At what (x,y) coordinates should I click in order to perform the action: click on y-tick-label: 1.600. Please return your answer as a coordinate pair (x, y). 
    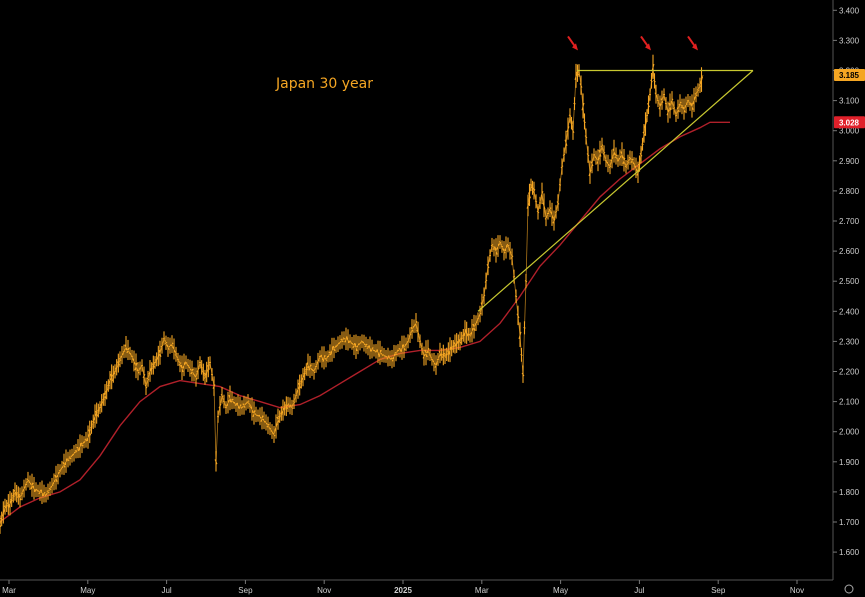
    Looking at the image, I should click on (849, 552).